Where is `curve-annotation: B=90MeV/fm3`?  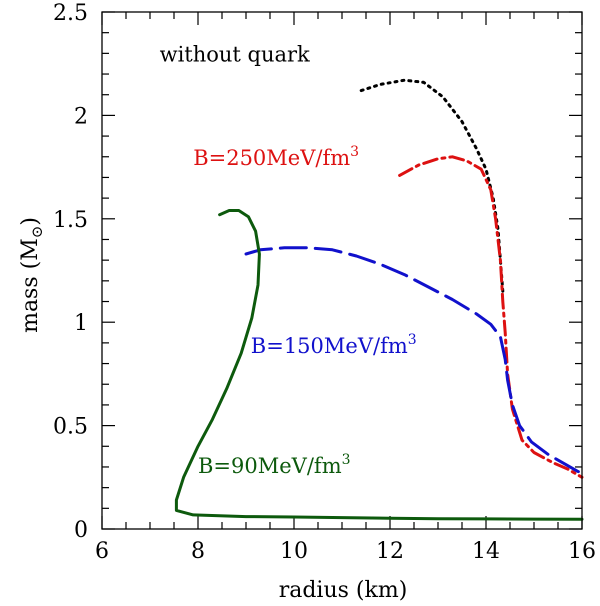
curve-annotation: B=90MeV/fm3 is located at coordinates (274, 465).